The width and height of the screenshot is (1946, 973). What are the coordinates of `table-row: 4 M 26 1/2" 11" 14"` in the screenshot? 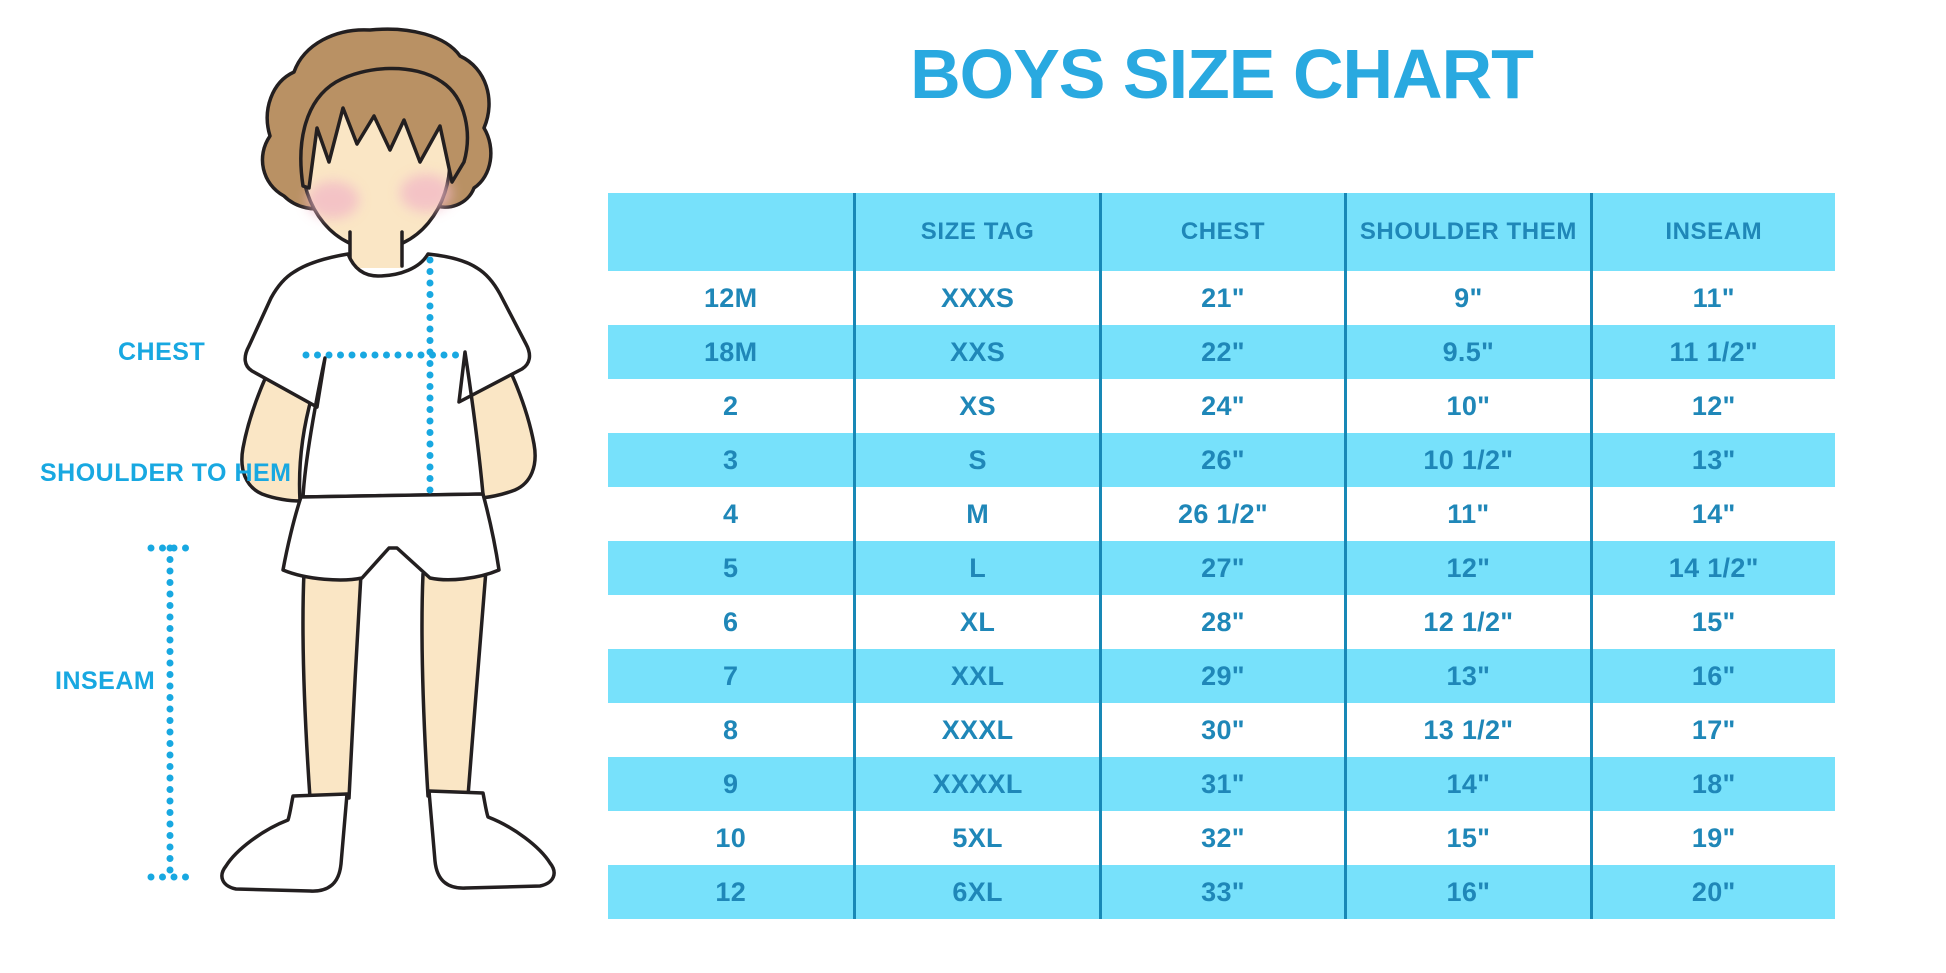 It's located at (1221, 514).